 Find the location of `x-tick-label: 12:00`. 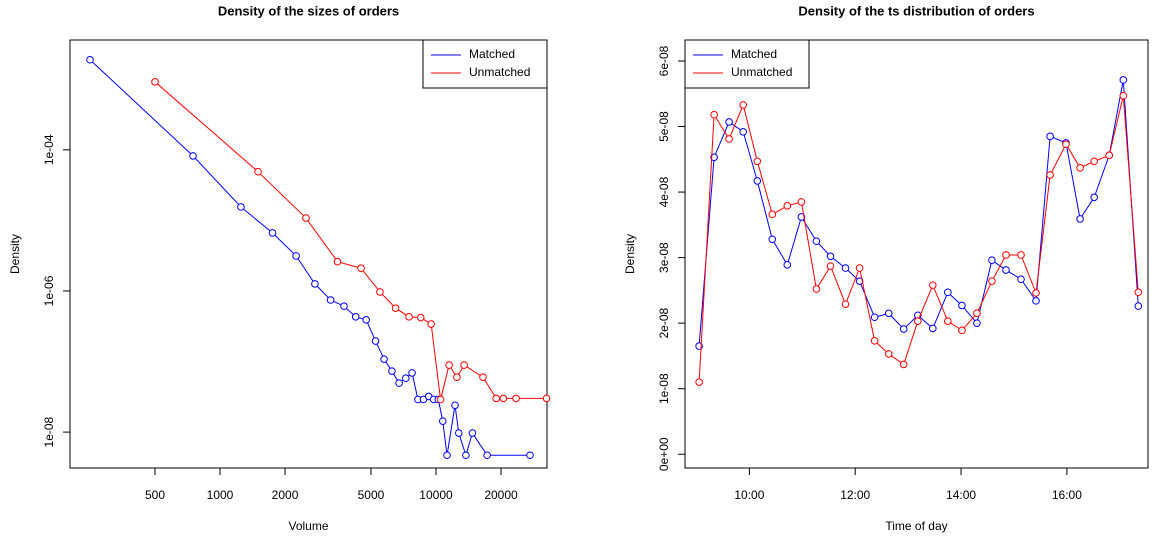

x-tick-label: 12:00 is located at coordinates (855, 495).